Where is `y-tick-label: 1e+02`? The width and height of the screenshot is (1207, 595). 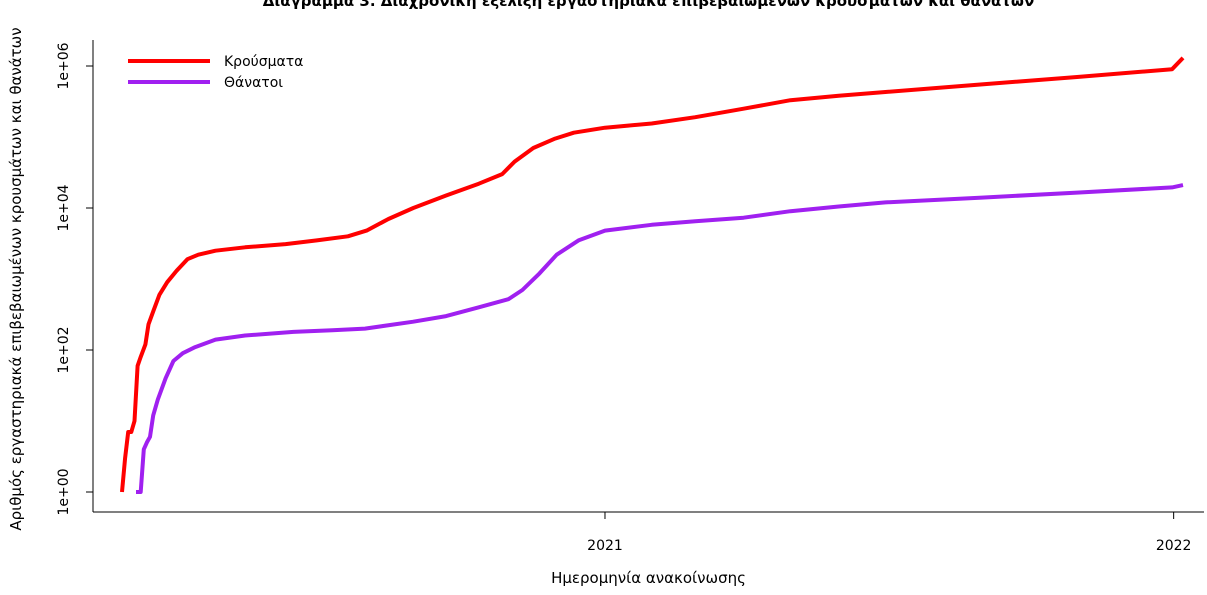 y-tick-label: 1e+02 is located at coordinates (64, 349).